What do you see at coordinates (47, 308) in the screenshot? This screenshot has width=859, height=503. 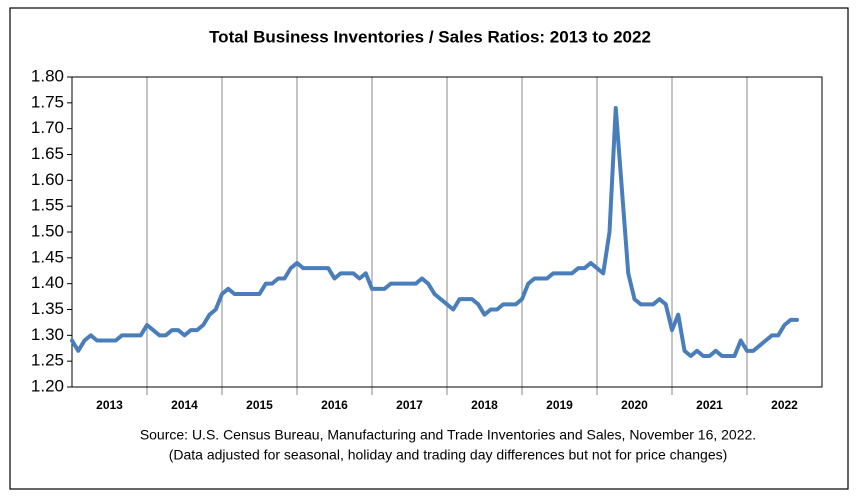 I see `y-tick-label: 1.35` at bounding box center [47, 308].